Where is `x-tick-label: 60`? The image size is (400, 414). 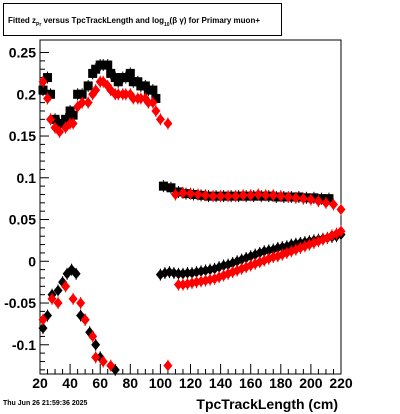 x-tick-label: 60 is located at coordinates (100, 383).